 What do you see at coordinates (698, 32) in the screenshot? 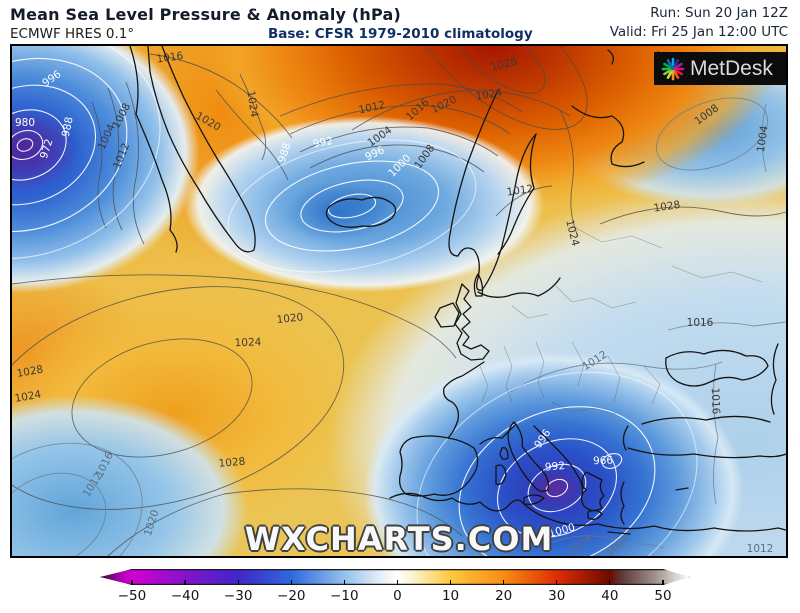
I see `valid-time-label: Valid: Fri 25 Jan 12:00 UTC` at bounding box center [698, 32].